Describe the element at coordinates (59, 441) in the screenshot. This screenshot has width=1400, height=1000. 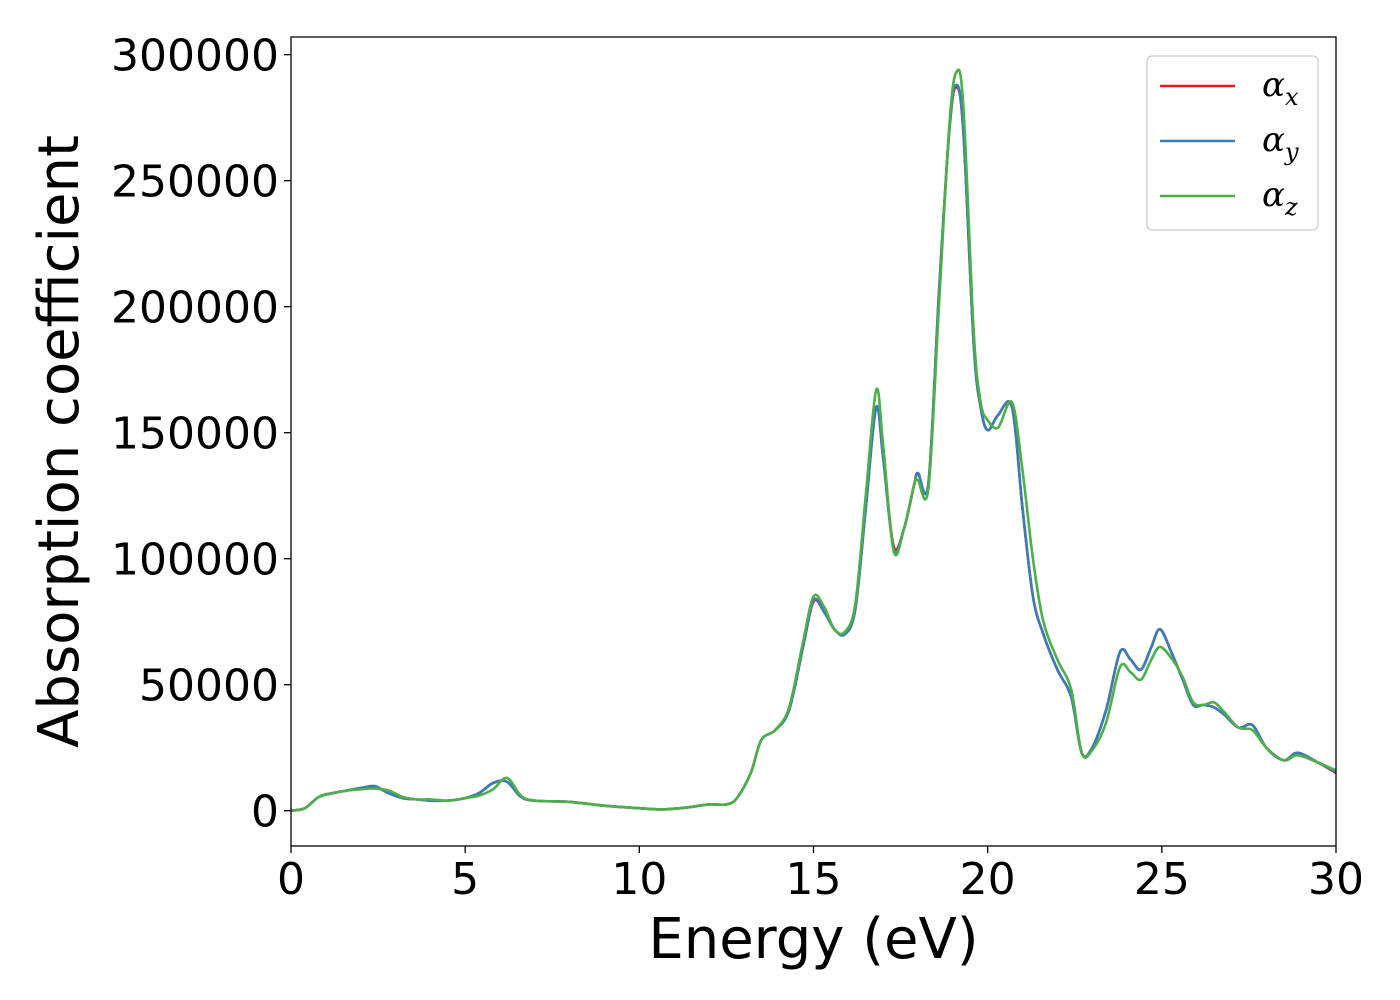
I see `y-axis-label: Absorption coefficient` at that location.